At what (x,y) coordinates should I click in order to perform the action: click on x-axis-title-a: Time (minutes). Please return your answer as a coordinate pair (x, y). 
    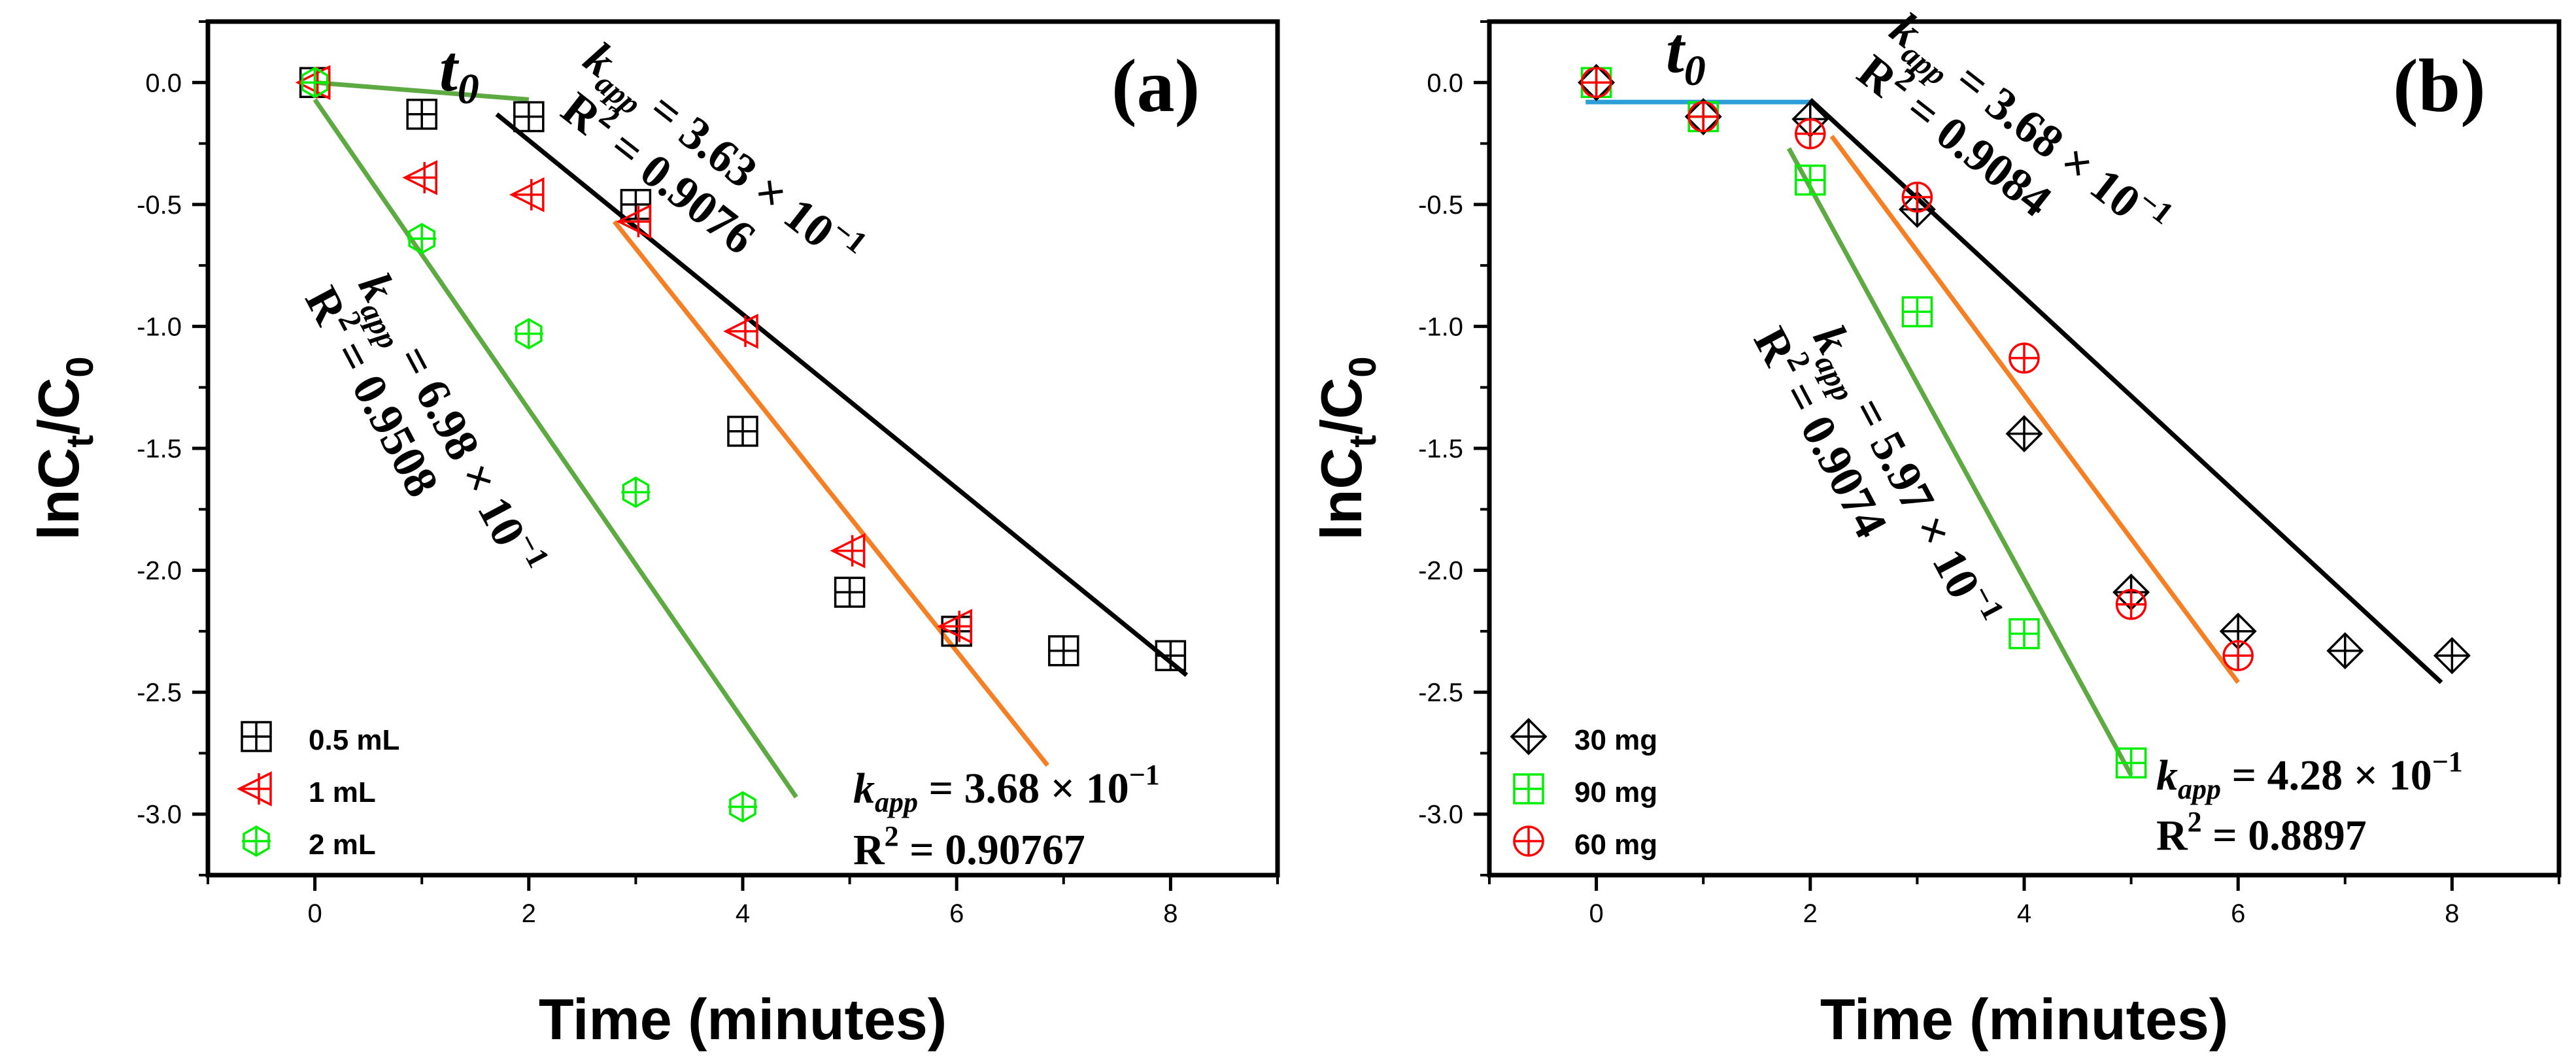
    Looking at the image, I should click on (743, 1019).